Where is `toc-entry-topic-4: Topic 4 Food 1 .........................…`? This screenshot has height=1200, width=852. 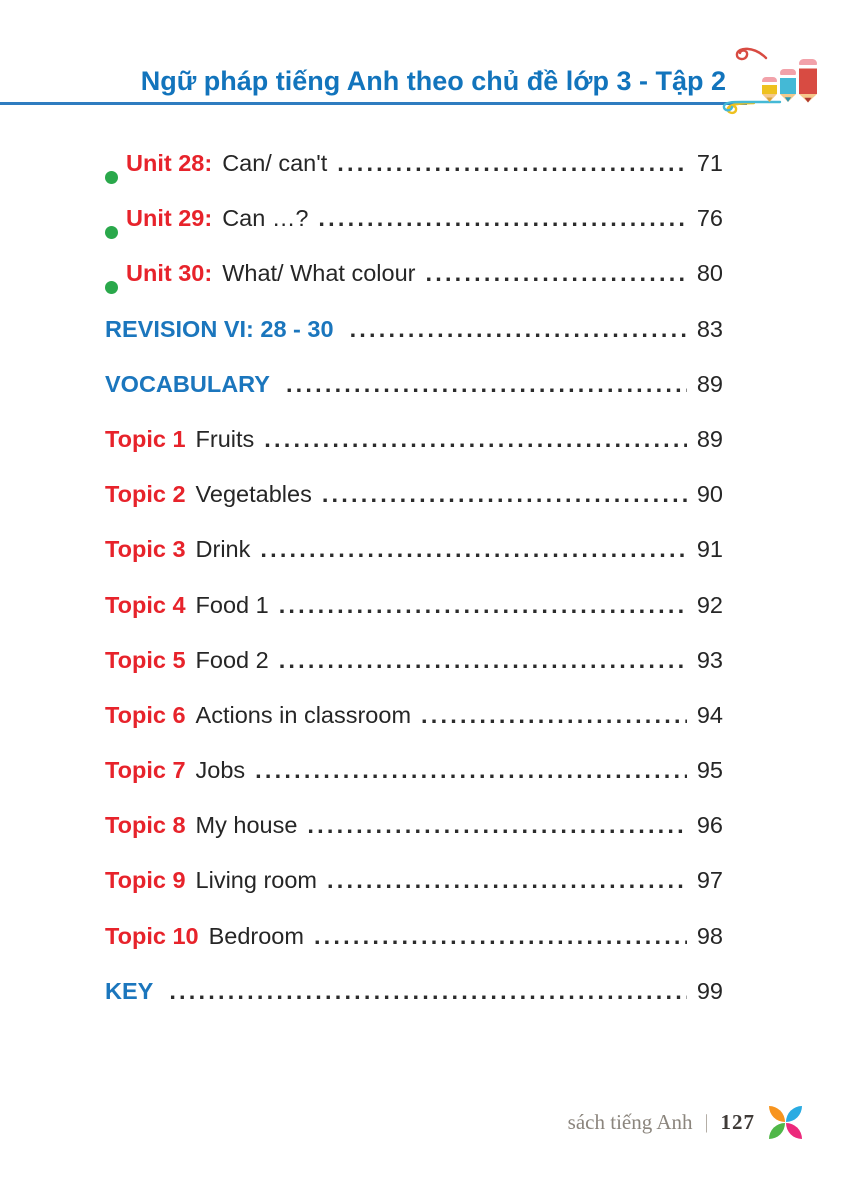 toc-entry-topic-4: Topic 4 Food 1 .........................… is located at coordinates (414, 619).